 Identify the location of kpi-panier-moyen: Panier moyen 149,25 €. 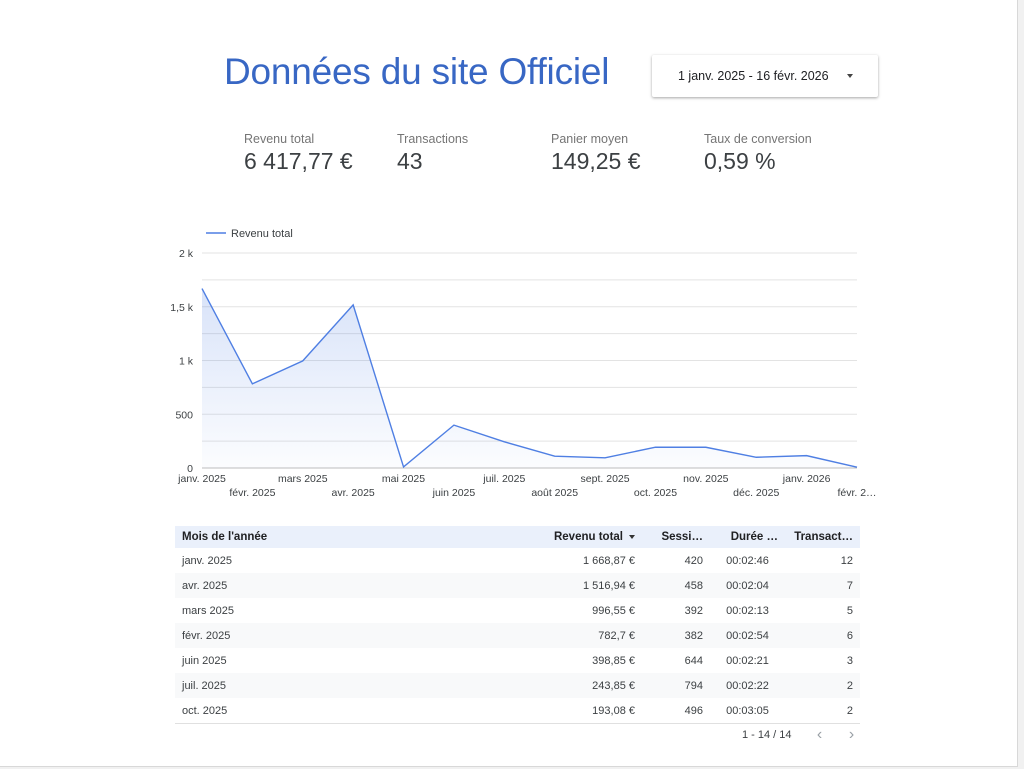
(596, 153).